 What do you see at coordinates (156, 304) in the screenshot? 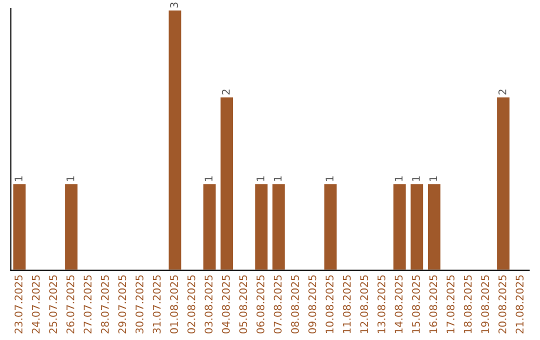
I see `x-tick-label: 31.07.2025` at bounding box center [156, 304].